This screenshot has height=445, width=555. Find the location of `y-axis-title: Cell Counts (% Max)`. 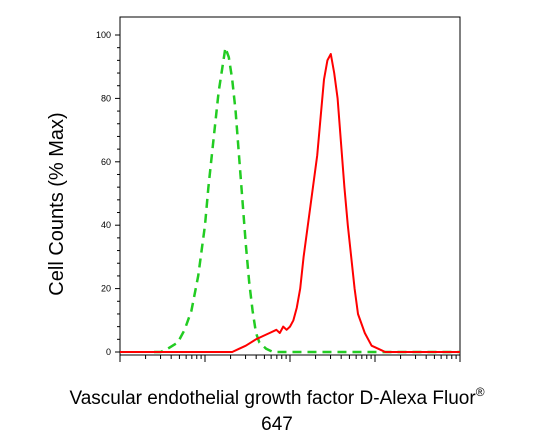

y-axis-title: Cell Counts (% Max) is located at coordinates (57, 203).